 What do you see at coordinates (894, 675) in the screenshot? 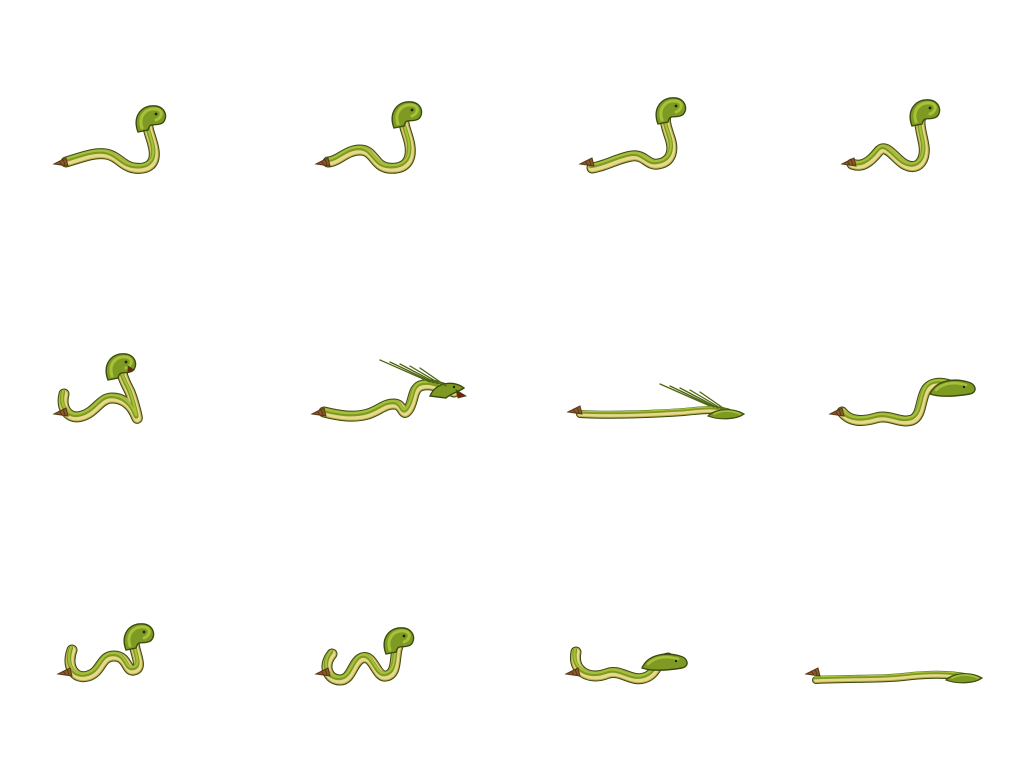
I see `sprite-frame-slither-flat` at bounding box center [894, 675].